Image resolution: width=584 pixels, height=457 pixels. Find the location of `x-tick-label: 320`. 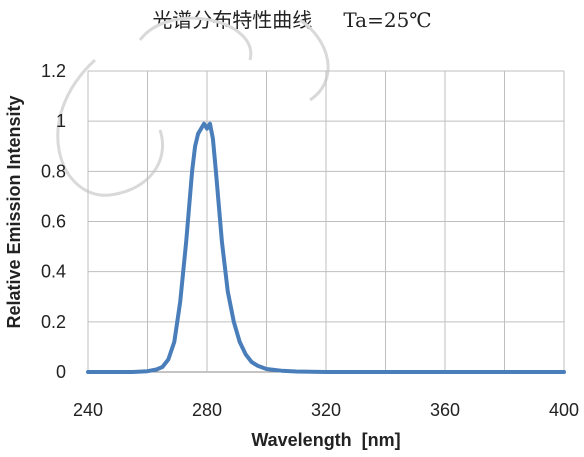

x-tick-label: 320 is located at coordinates (326, 410).